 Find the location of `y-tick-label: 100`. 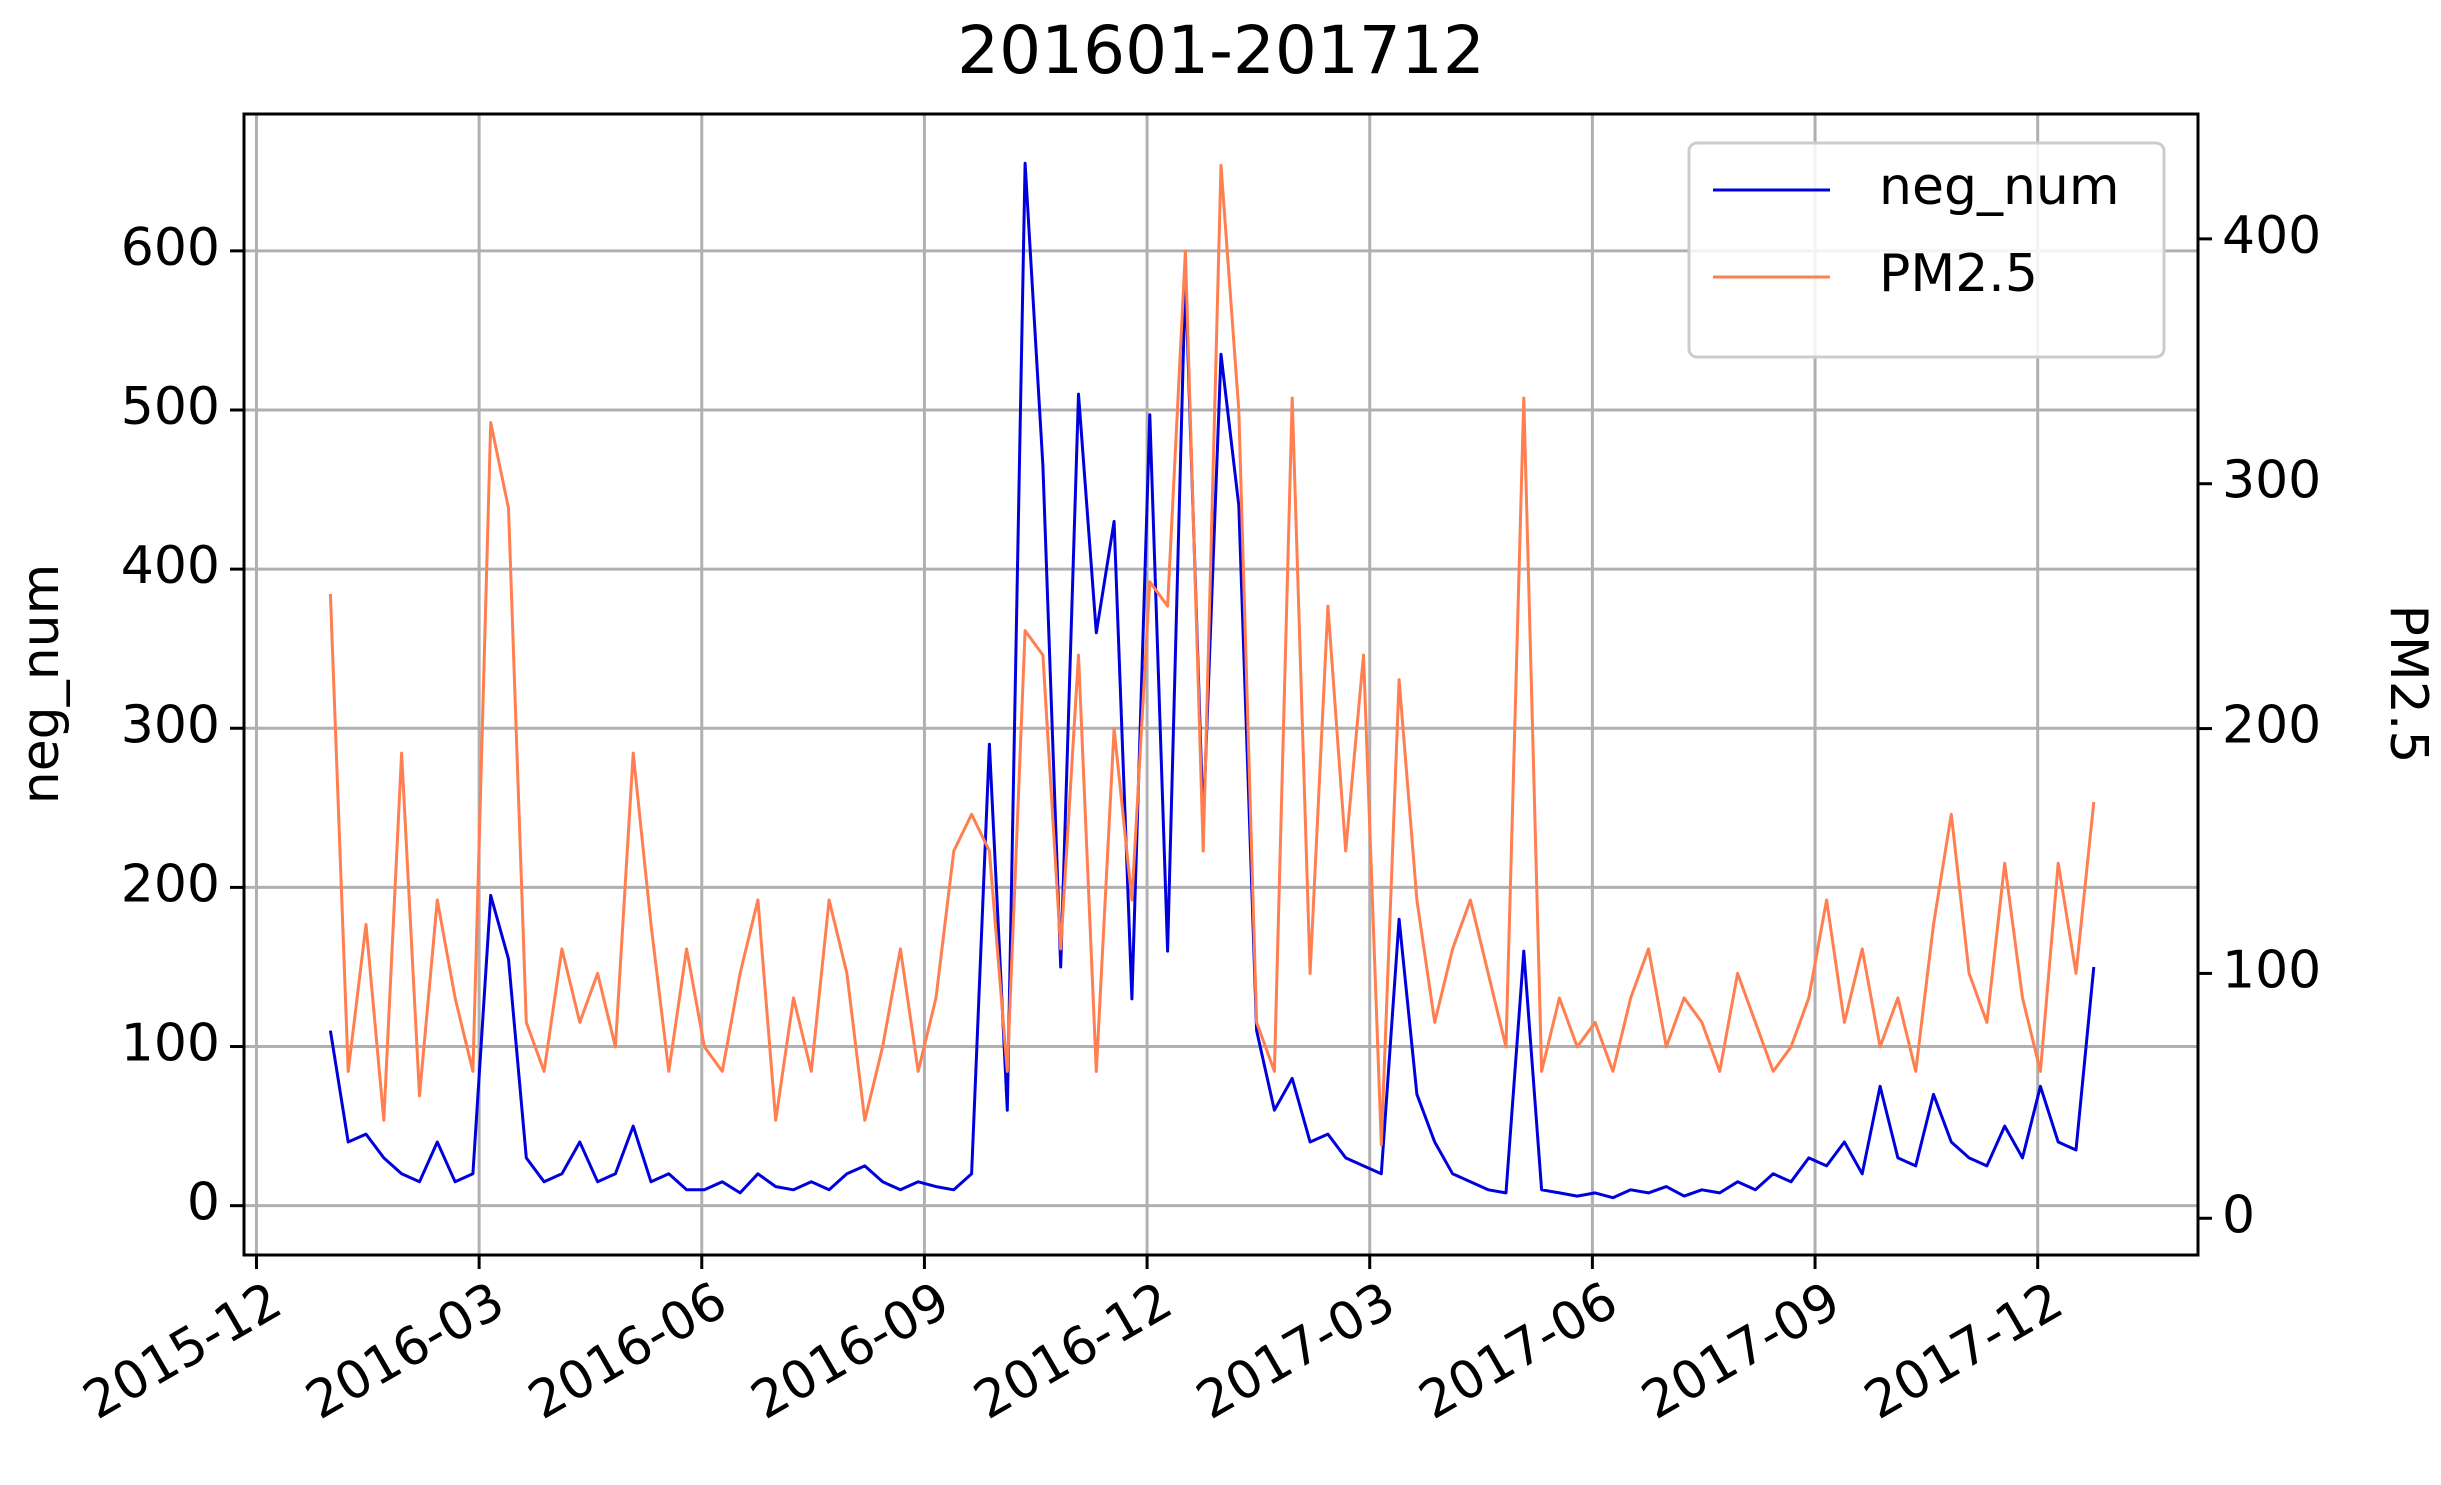

y-tick-label: 100 is located at coordinates (170, 1044).